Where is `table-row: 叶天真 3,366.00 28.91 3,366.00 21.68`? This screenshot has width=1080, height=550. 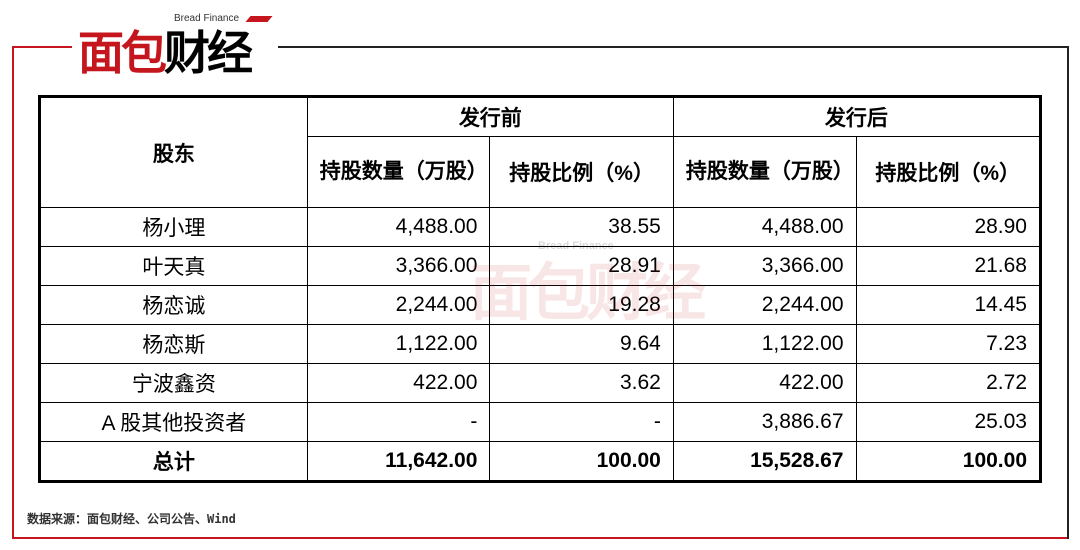
table-row: 叶天真 3,366.00 28.91 3,366.00 21.68 is located at coordinates (540, 266).